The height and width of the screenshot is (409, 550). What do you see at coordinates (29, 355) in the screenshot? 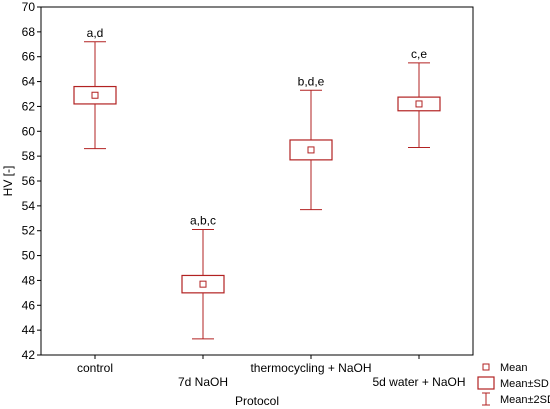
I see `y-tick-label: 42` at bounding box center [29, 355].